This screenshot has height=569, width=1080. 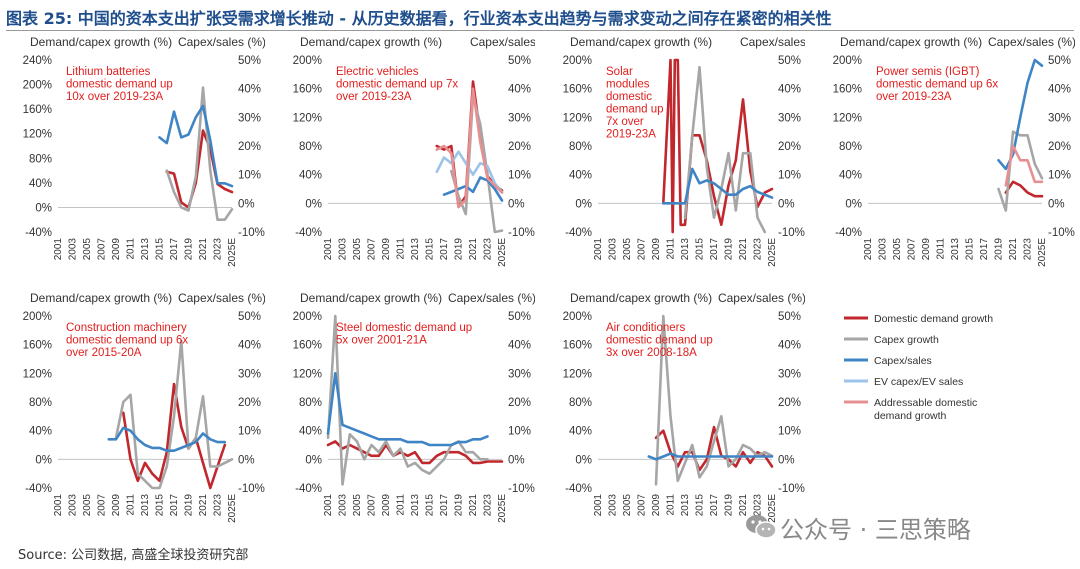 What do you see at coordinates (729, 249) in the screenshot?
I see `x-tick-label: 2019` at bounding box center [729, 249].